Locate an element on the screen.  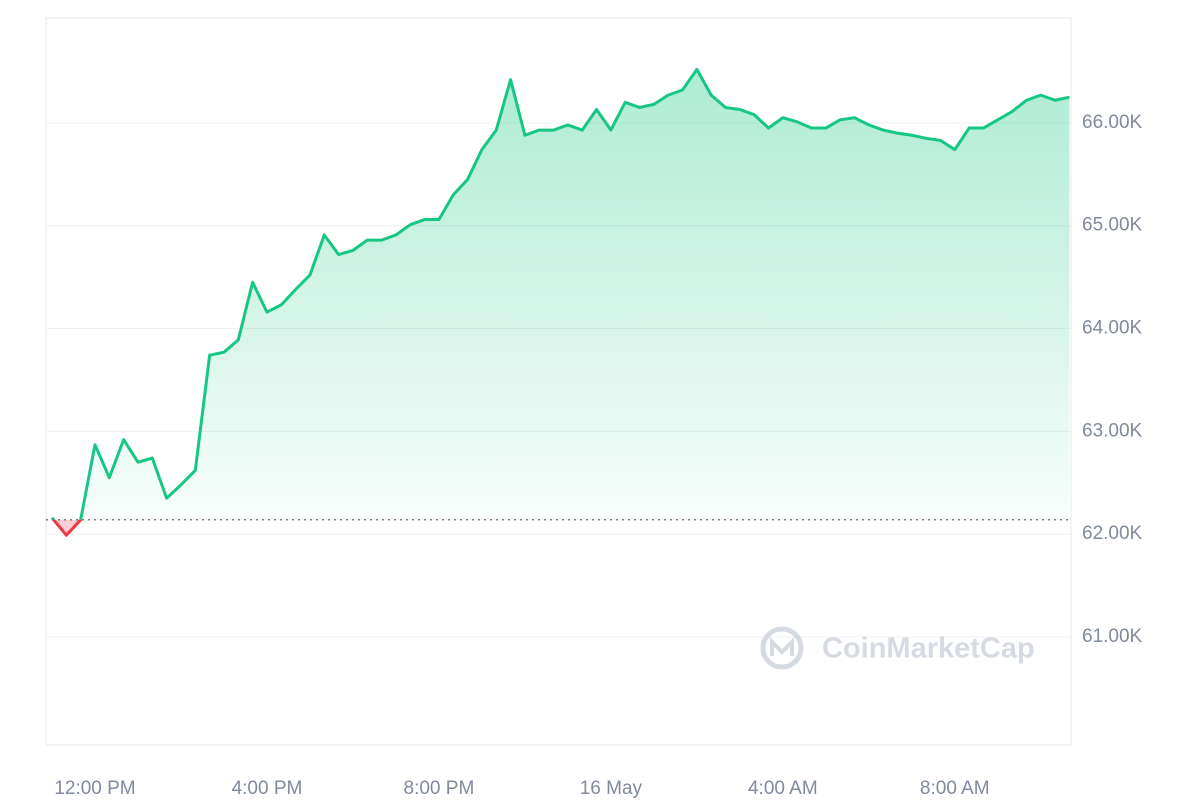
x-tick-label: 4:00 PM is located at coordinates (267, 788).